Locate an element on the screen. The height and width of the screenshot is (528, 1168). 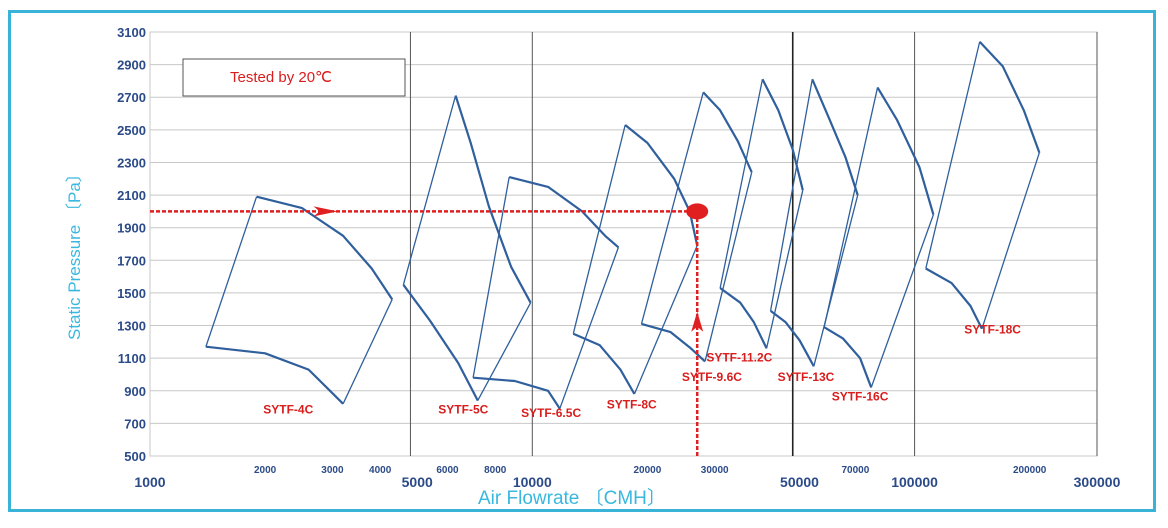
fan-region: SYTF-6.5C is located at coordinates (546, 298).